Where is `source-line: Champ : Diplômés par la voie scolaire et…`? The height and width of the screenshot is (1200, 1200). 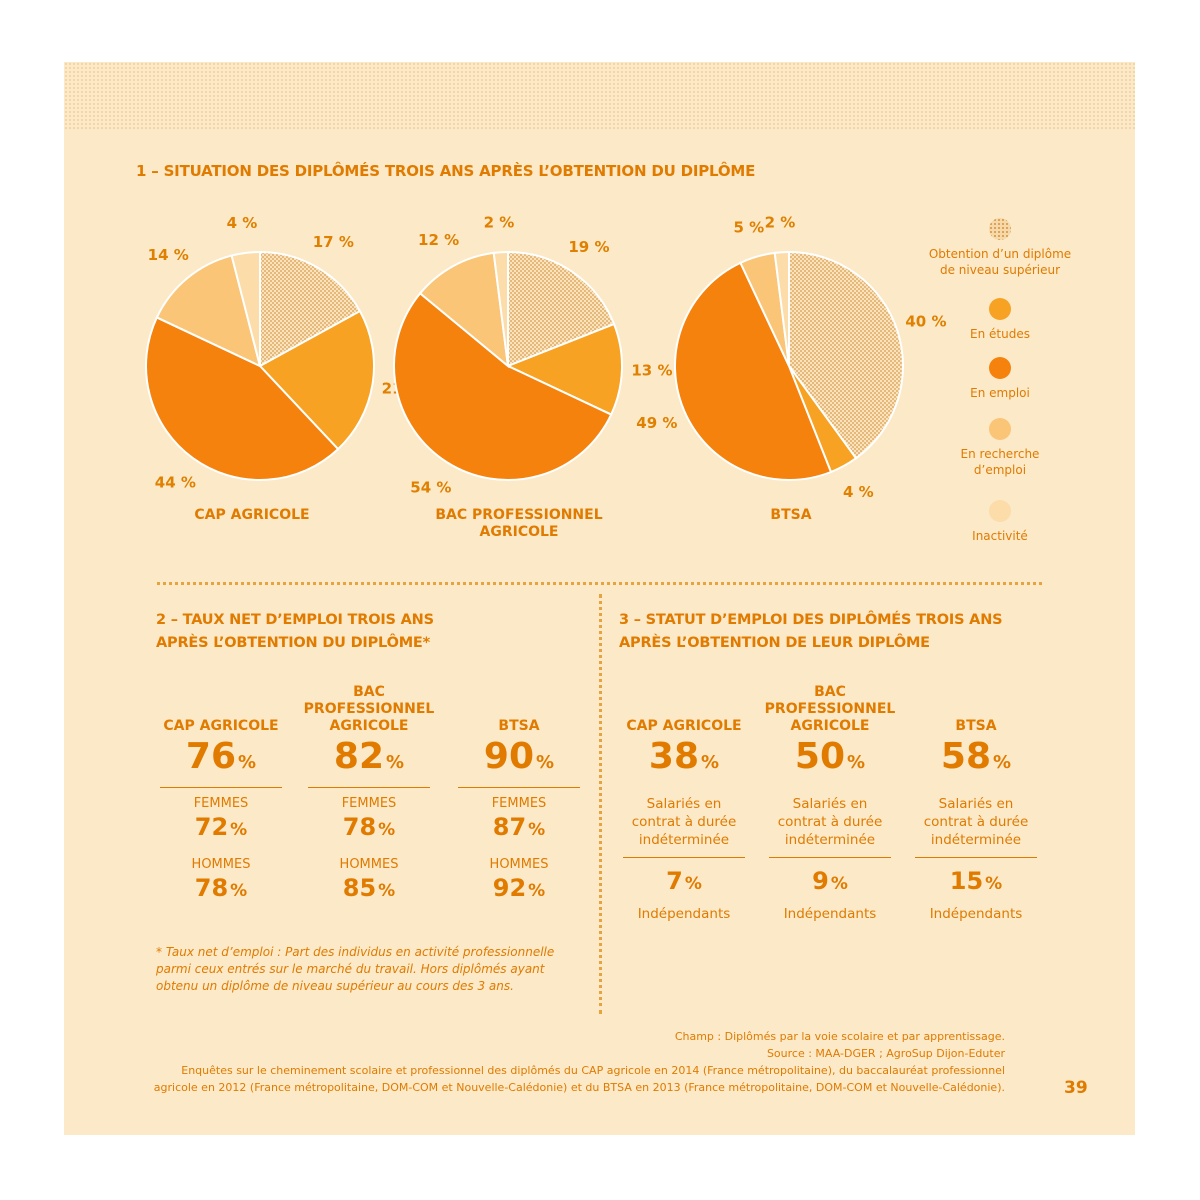 source-line: Champ : Diplômés par la voie scolaire et… is located at coordinates (839, 1036).